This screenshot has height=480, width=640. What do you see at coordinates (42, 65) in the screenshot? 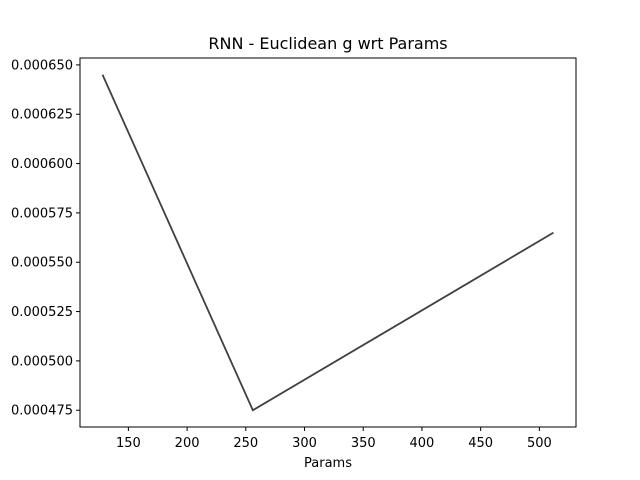
I see `y-tick-label: 0.000650` at bounding box center [42, 65].